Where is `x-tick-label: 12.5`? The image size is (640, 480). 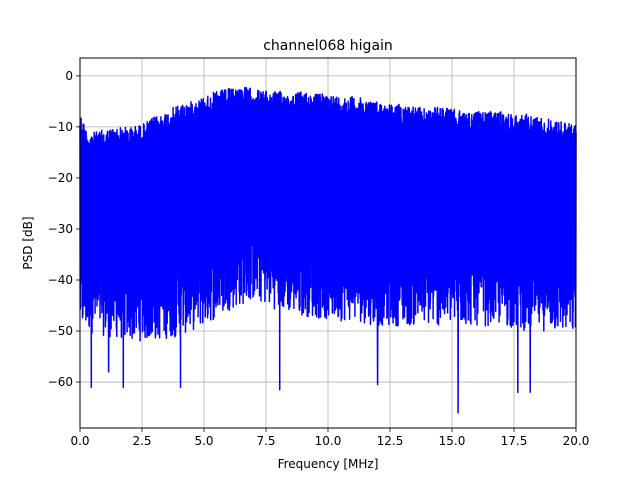
x-tick-label: 12.5 is located at coordinates (390, 441).